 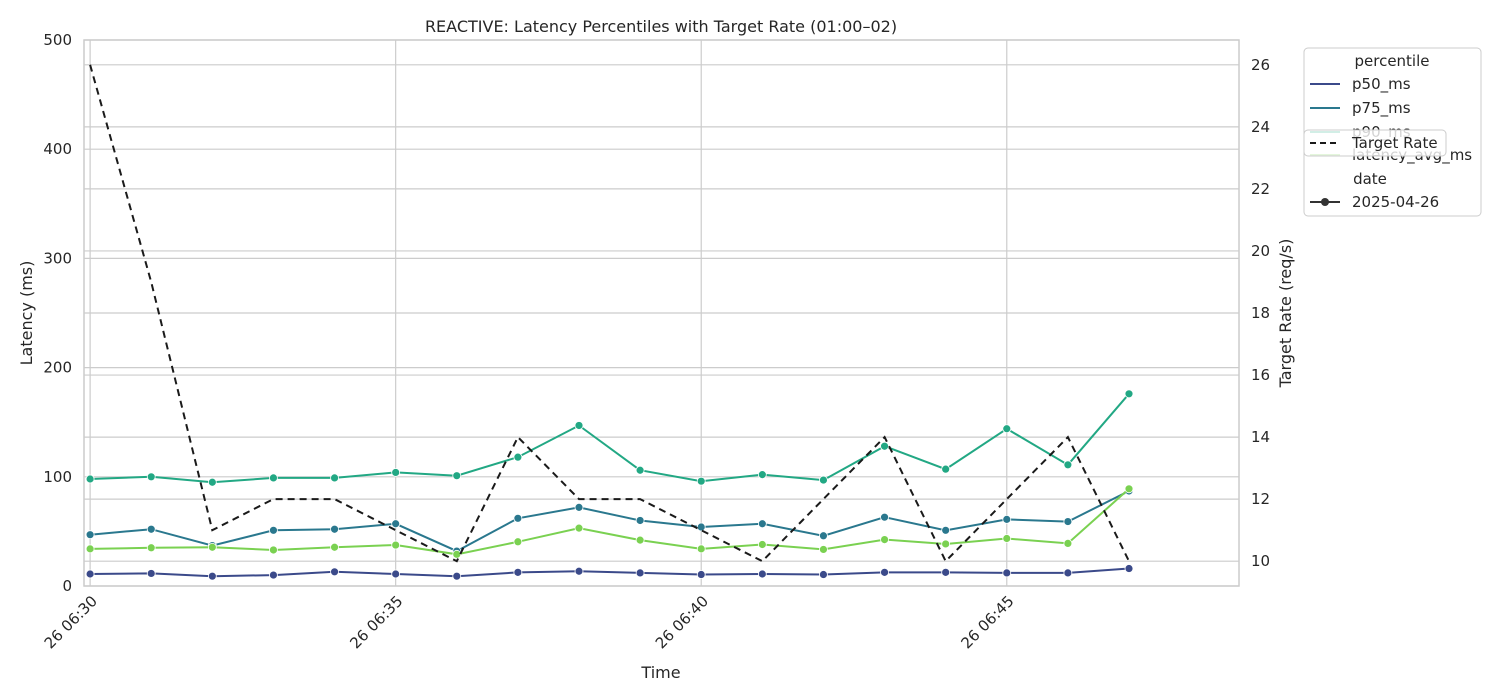 I want to click on legend-marker-date, so click(x=1325, y=202).